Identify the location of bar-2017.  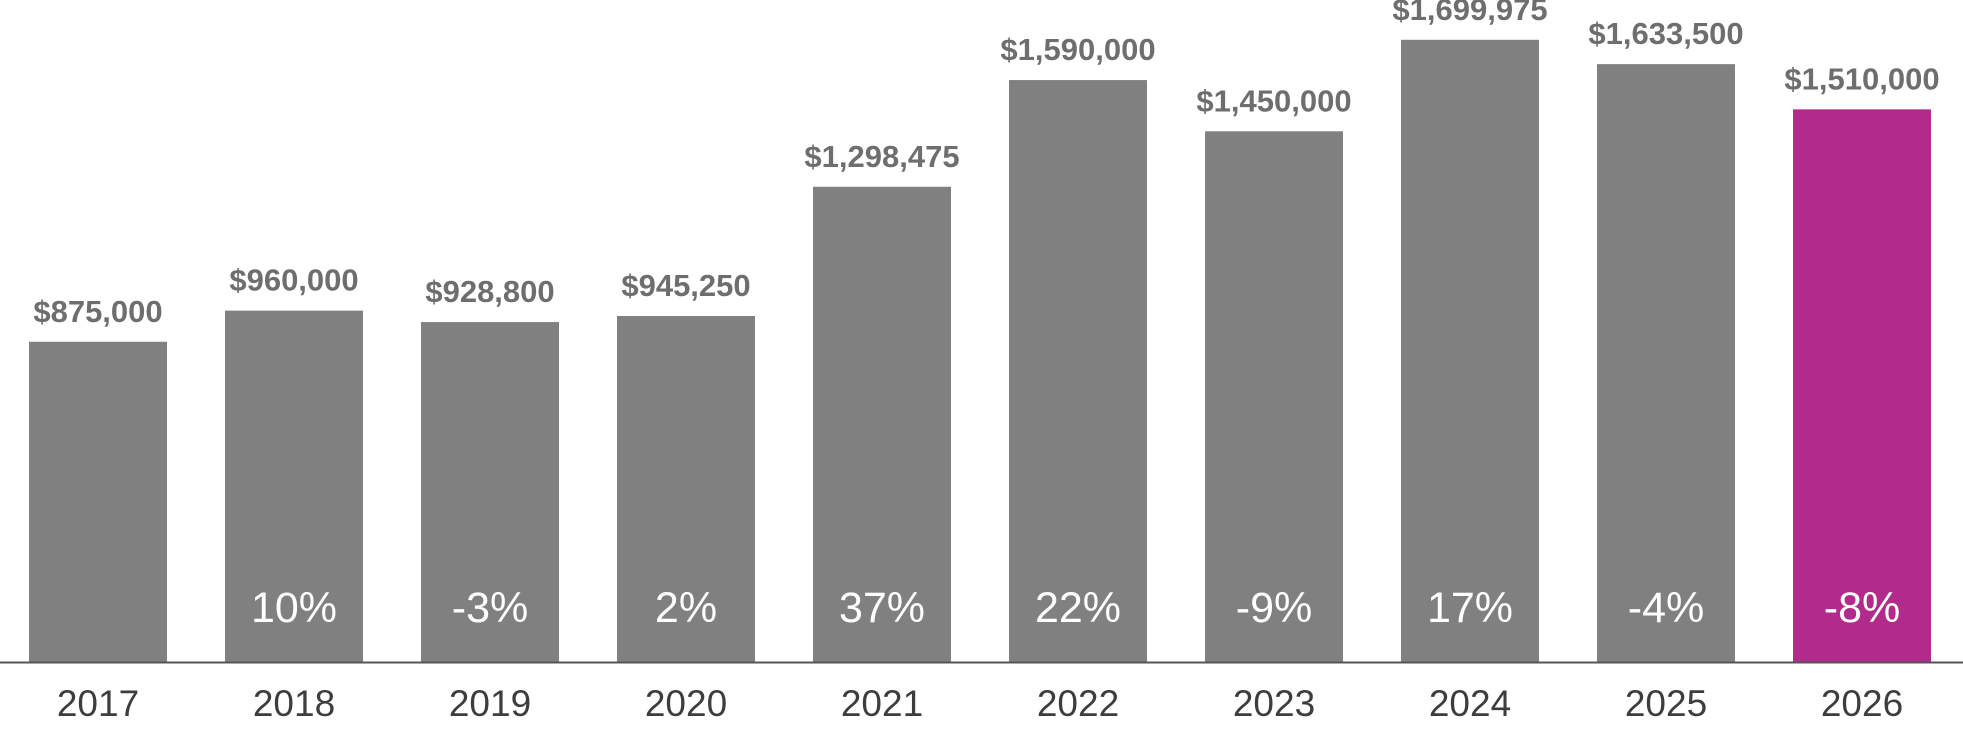
(98, 501).